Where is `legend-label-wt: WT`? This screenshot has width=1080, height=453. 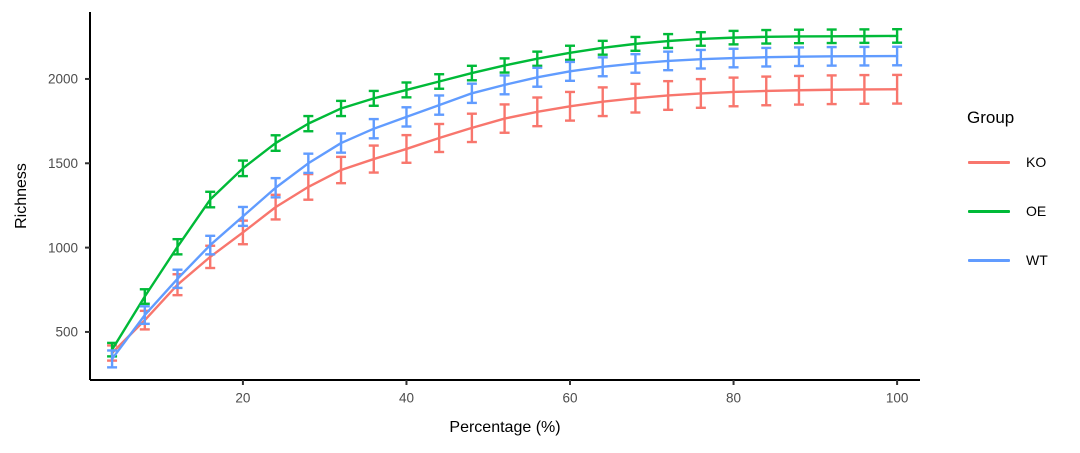
legend-label-wt: WT is located at coordinates (1037, 260).